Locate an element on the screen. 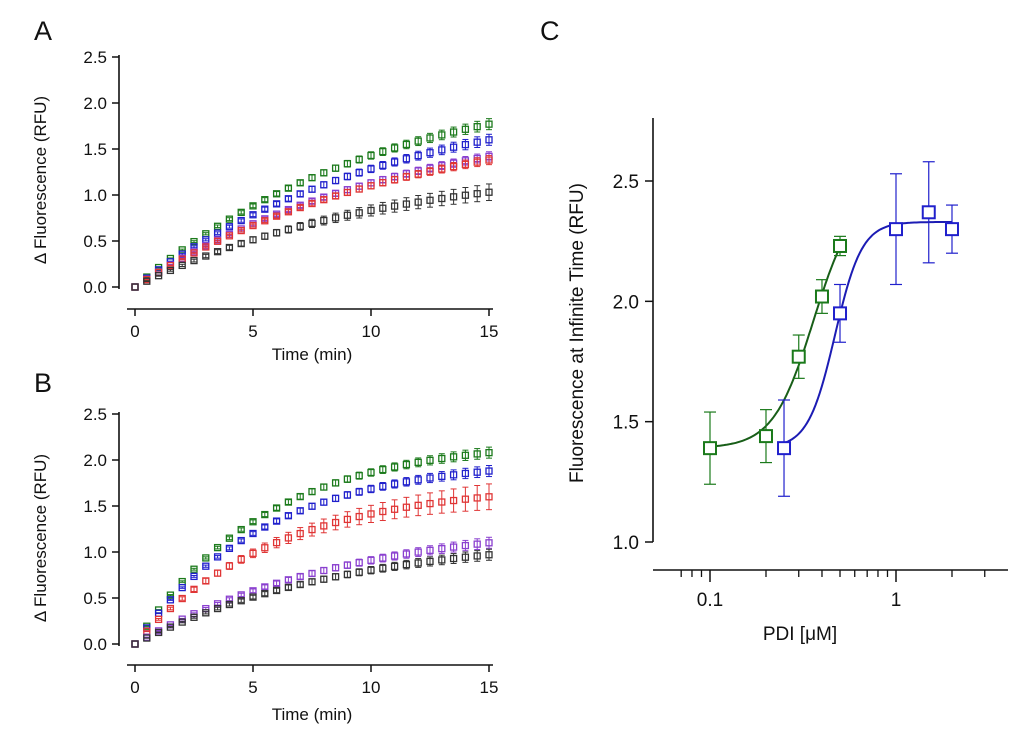 This screenshot has height=734, width=1024. y-tick-label-c: 2.5 is located at coordinates (626, 182).